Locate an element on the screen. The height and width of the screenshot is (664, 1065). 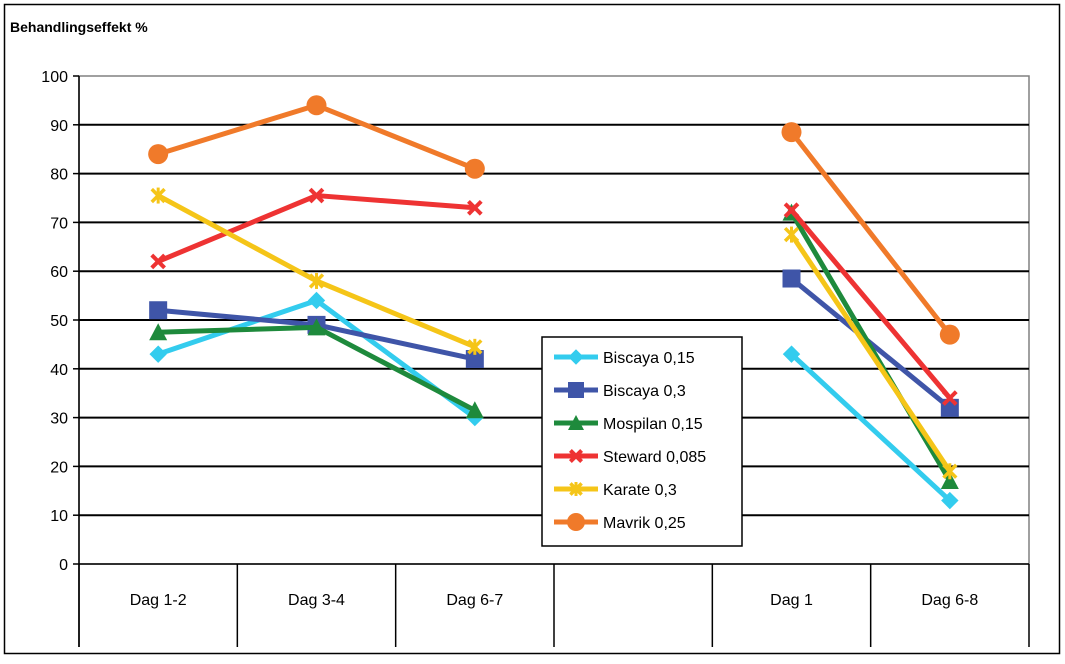
legend-entry: Mavrik 0,25 is located at coordinates (620, 522).